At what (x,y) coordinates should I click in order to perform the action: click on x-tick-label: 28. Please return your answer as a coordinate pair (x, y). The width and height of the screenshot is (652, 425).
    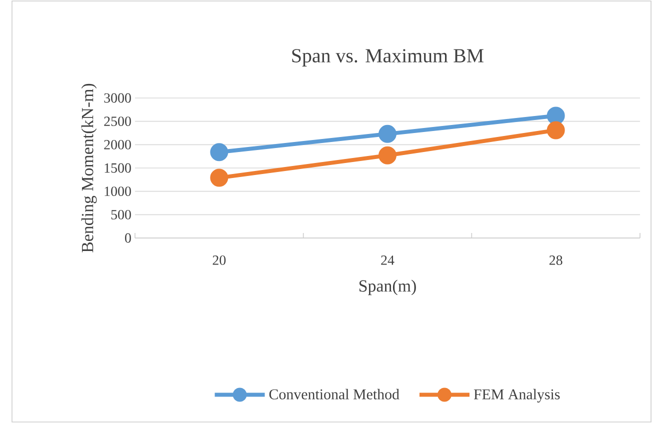
    Looking at the image, I should click on (555, 260).